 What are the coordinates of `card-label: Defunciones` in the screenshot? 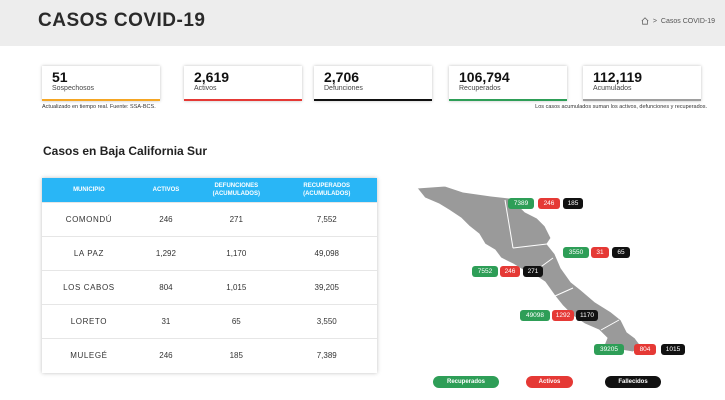 It's located at (343, 88).